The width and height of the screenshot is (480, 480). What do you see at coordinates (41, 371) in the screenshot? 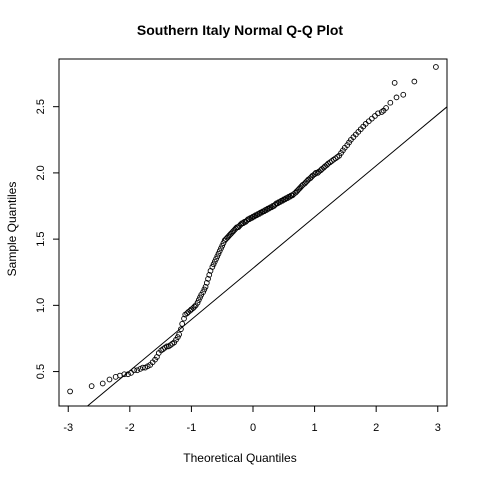
I see `y-tick-label: 0.5` at bounding box center [41, 371].